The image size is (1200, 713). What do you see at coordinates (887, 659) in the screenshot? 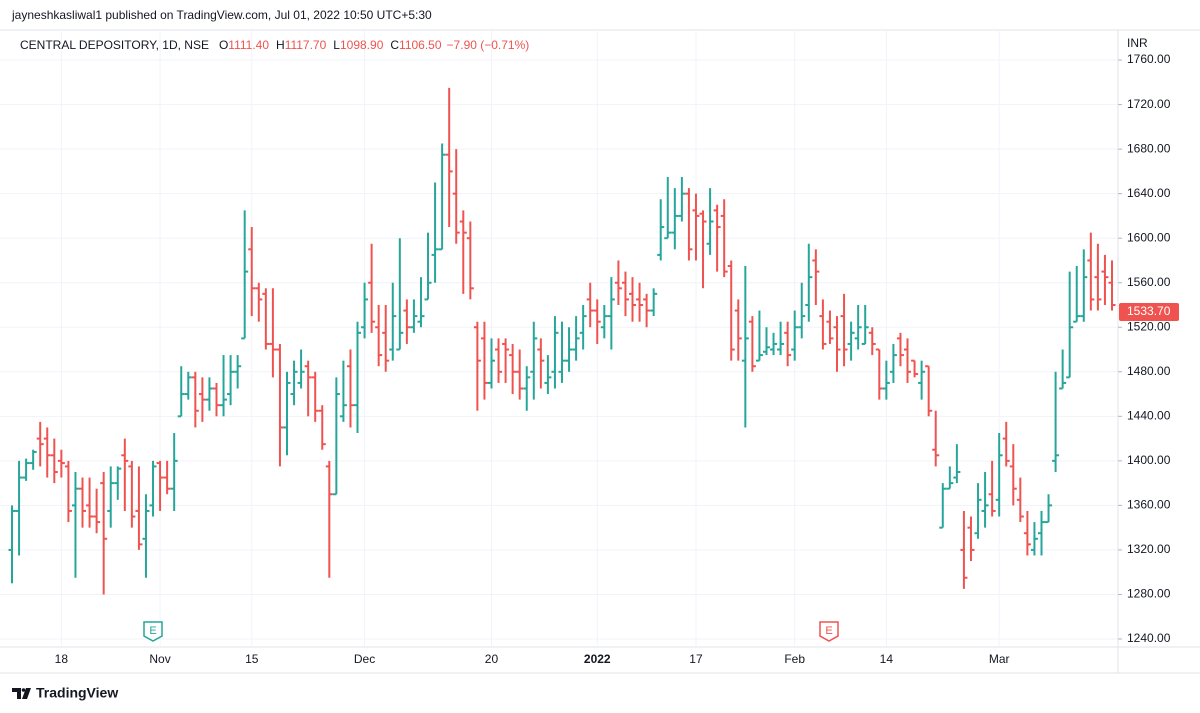
I see `x-tick-label: 14` at bounding box center [887, 659].